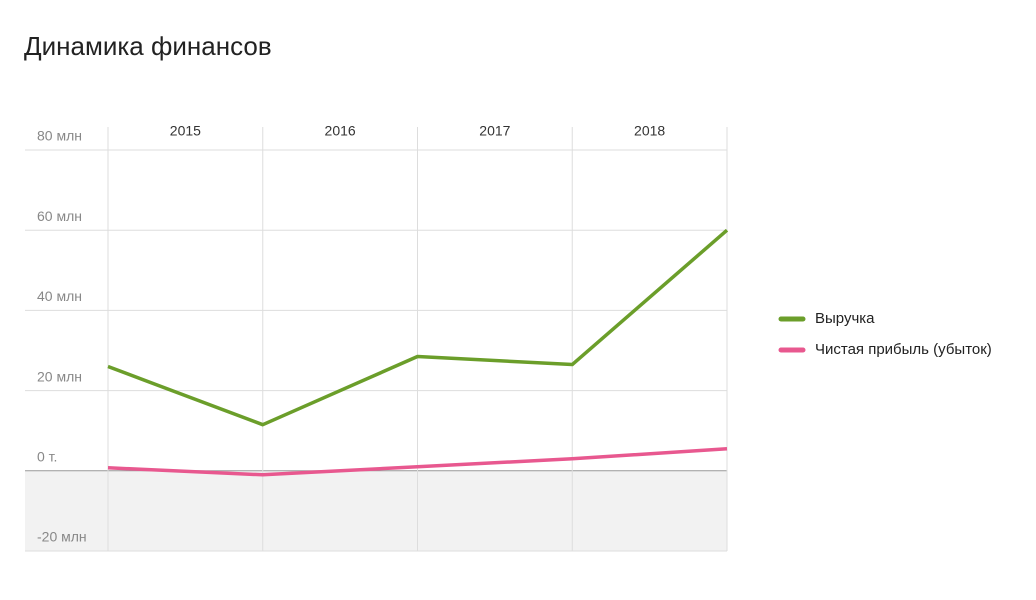  What do you see at coordinates (417, 461) in the screenshot?
I see `series-line` at bounding box center [417, 461].